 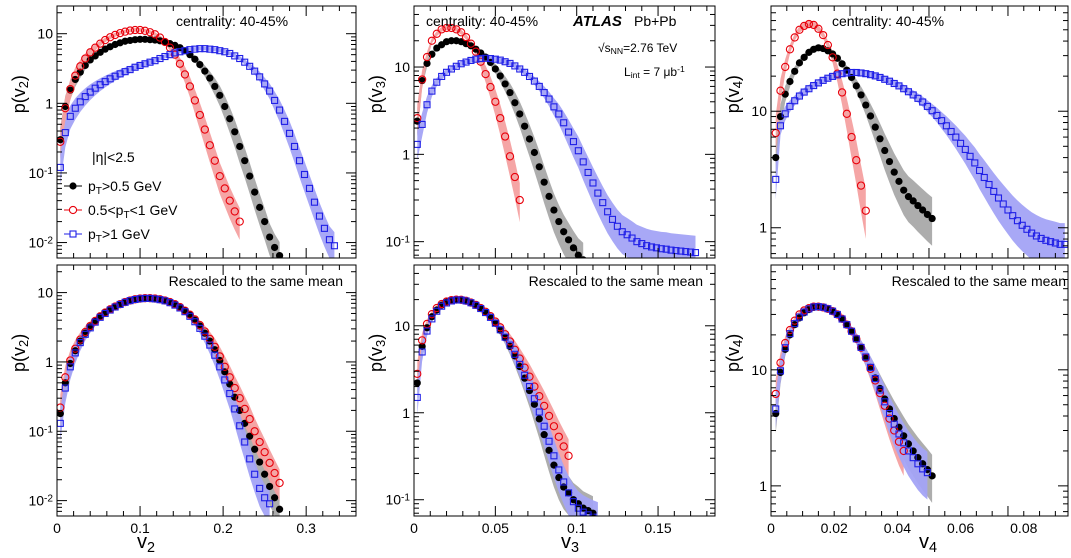 What do you see at coordinates (406, 413) in the screenshot?
I see `y-tick-label: 1` at bounding box center [406, 413].